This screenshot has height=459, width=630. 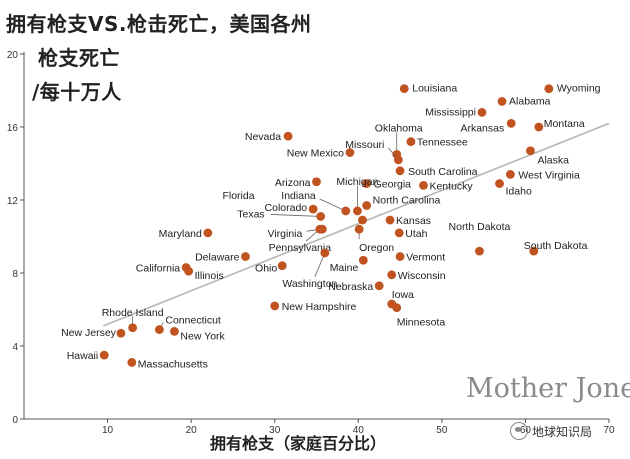 I want to click on point-label: Hawaii, so click(x=83, y=356).